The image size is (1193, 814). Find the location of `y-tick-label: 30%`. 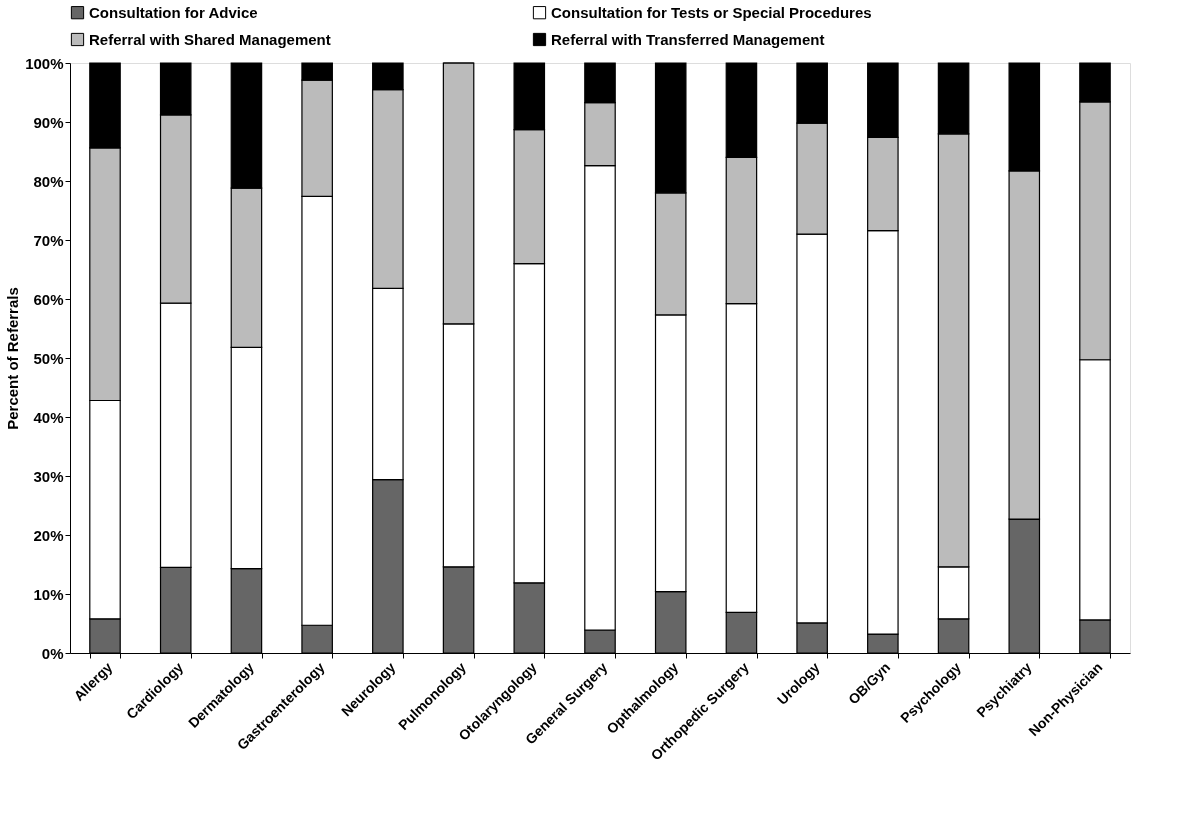

y-tick-label: 30% is located at coordinates (48, 476).